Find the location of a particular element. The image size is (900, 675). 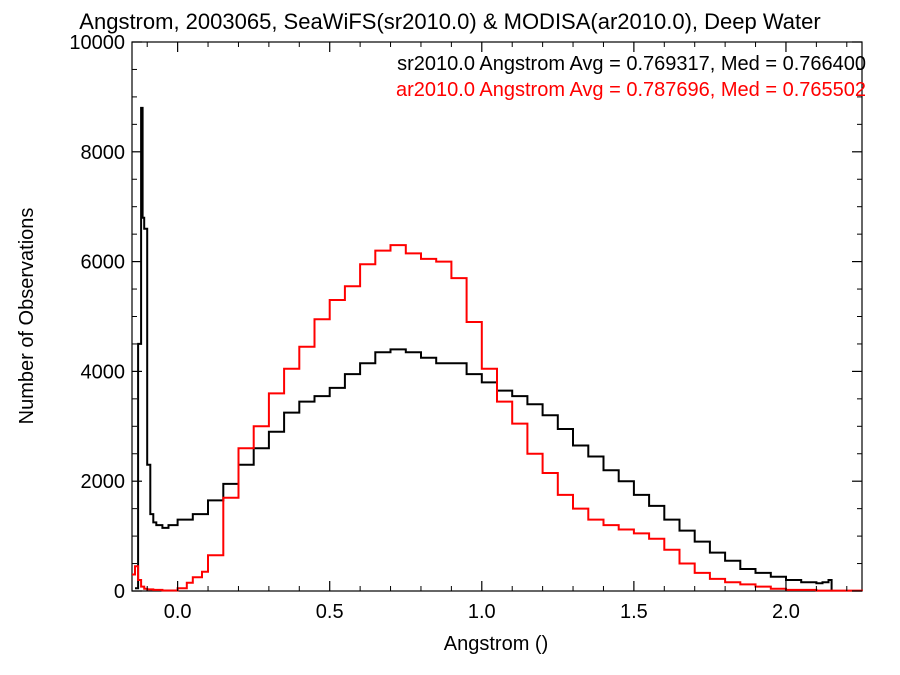

x-tick-label: 0.5 is located at coordinates (330, 612).